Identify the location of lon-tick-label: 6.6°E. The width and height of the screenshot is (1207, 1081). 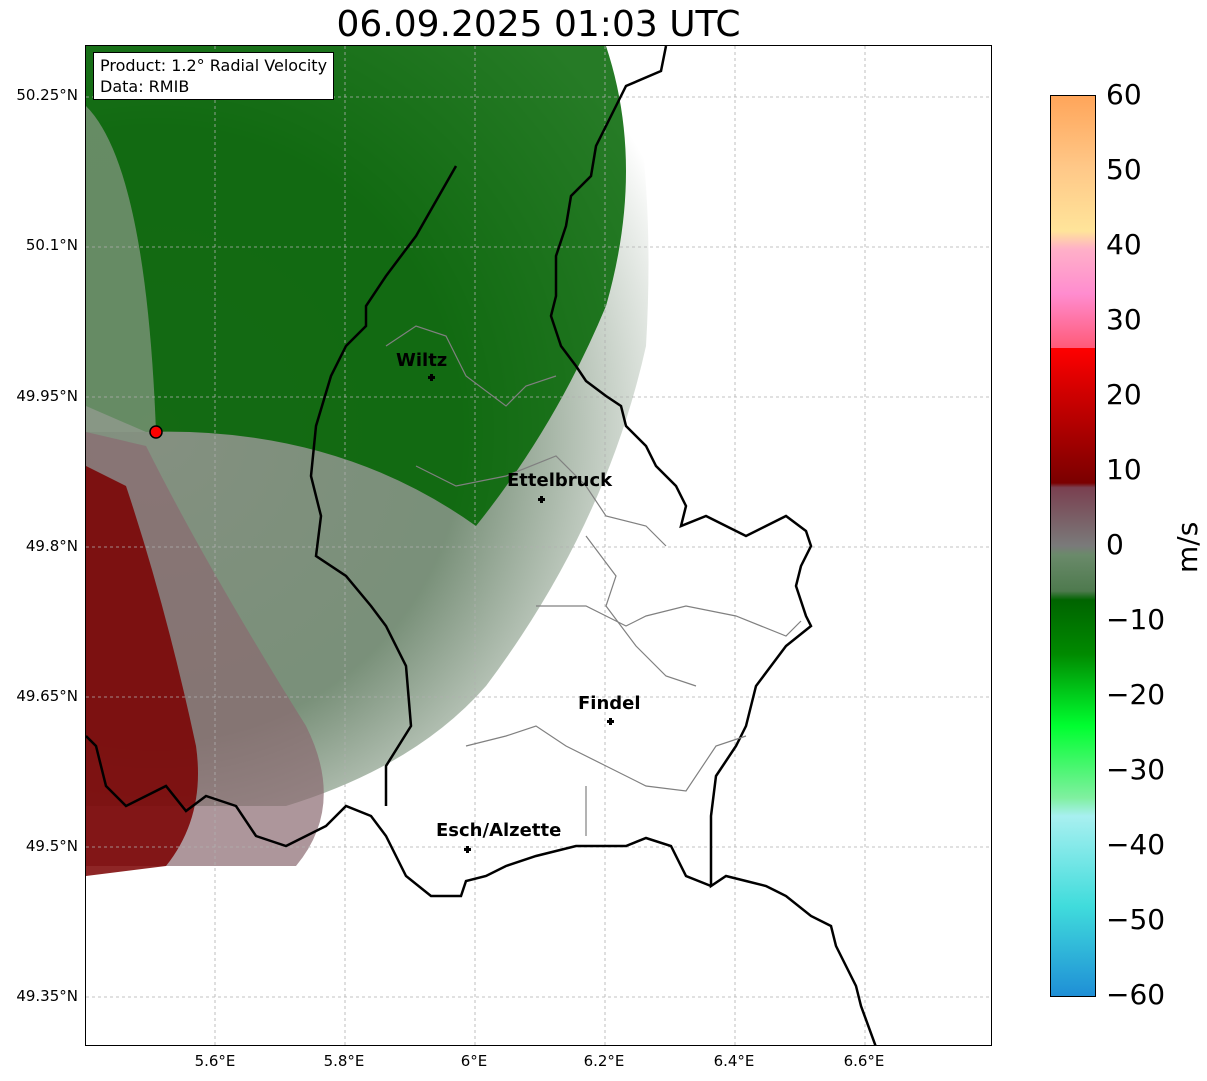
(864, 1061).